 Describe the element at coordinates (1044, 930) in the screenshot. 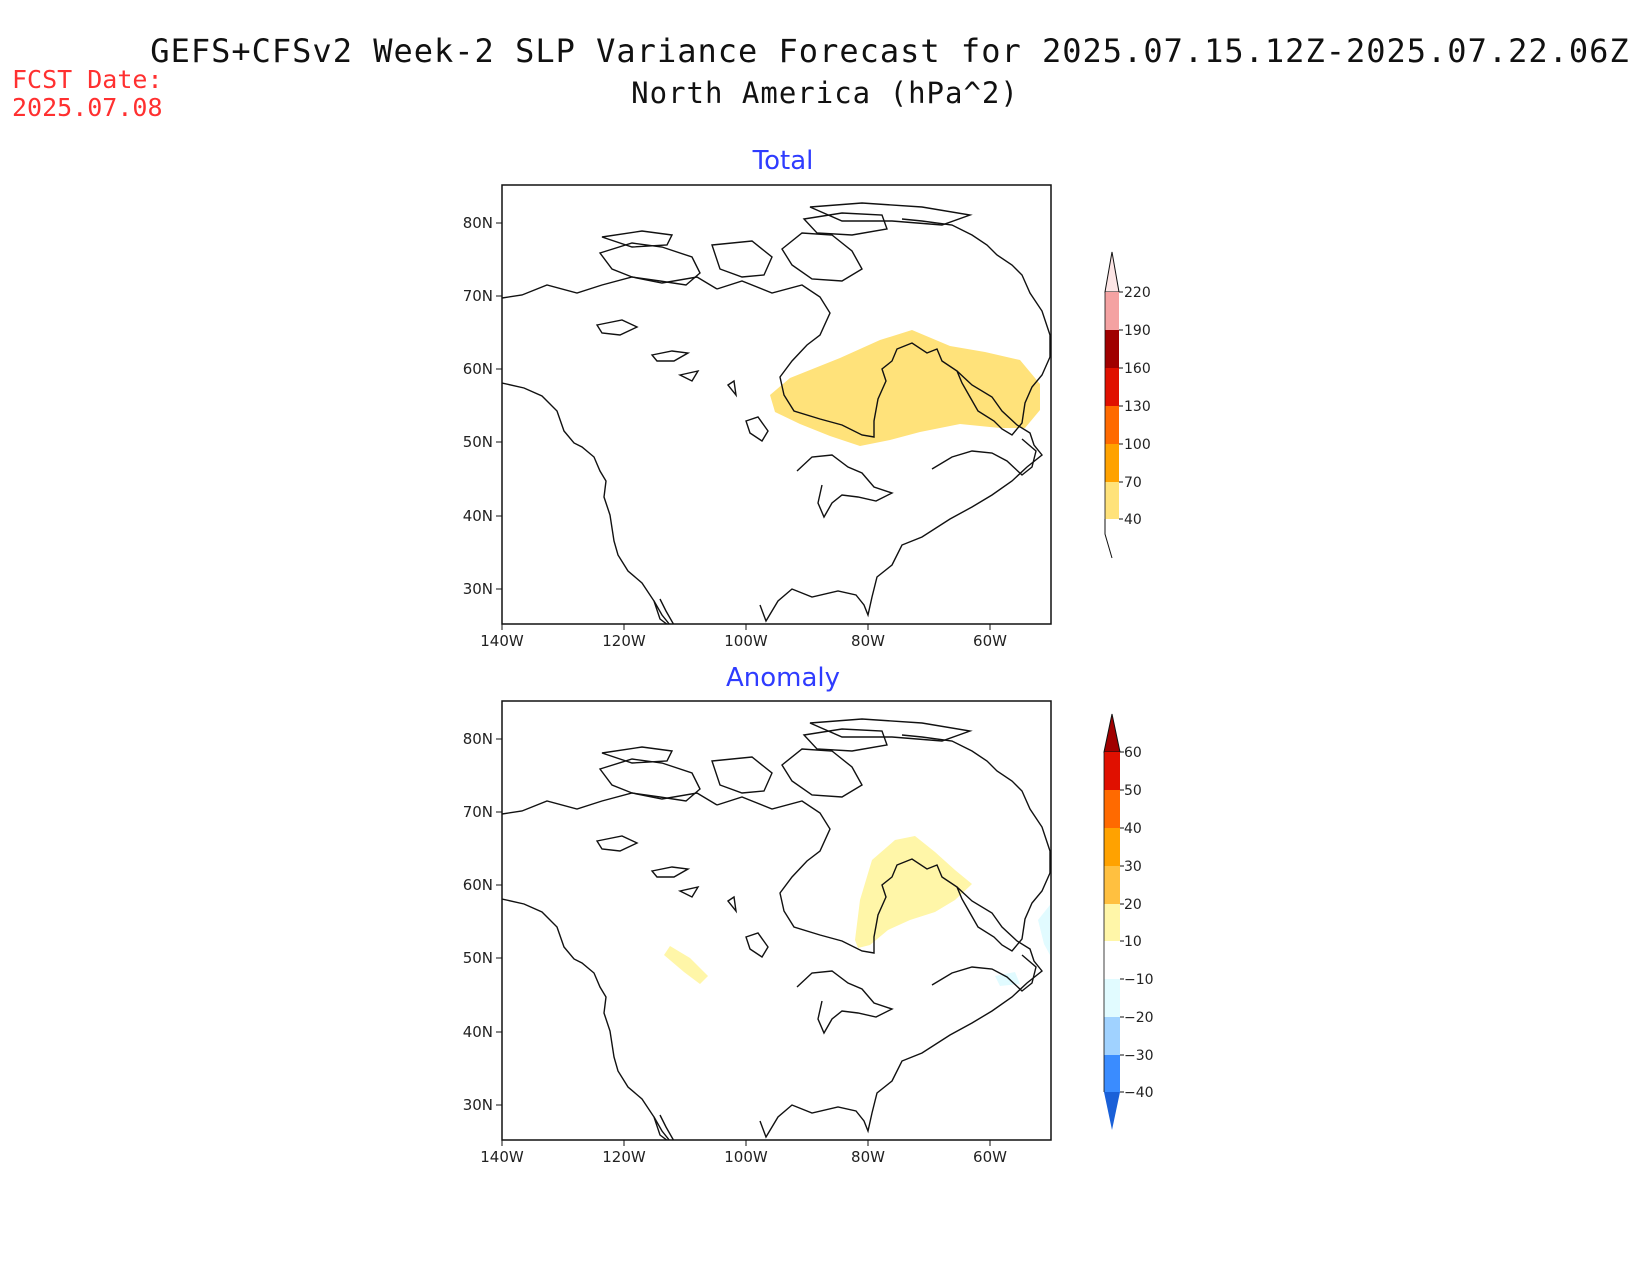

I see `shade-anomaly-neg10` at that location.